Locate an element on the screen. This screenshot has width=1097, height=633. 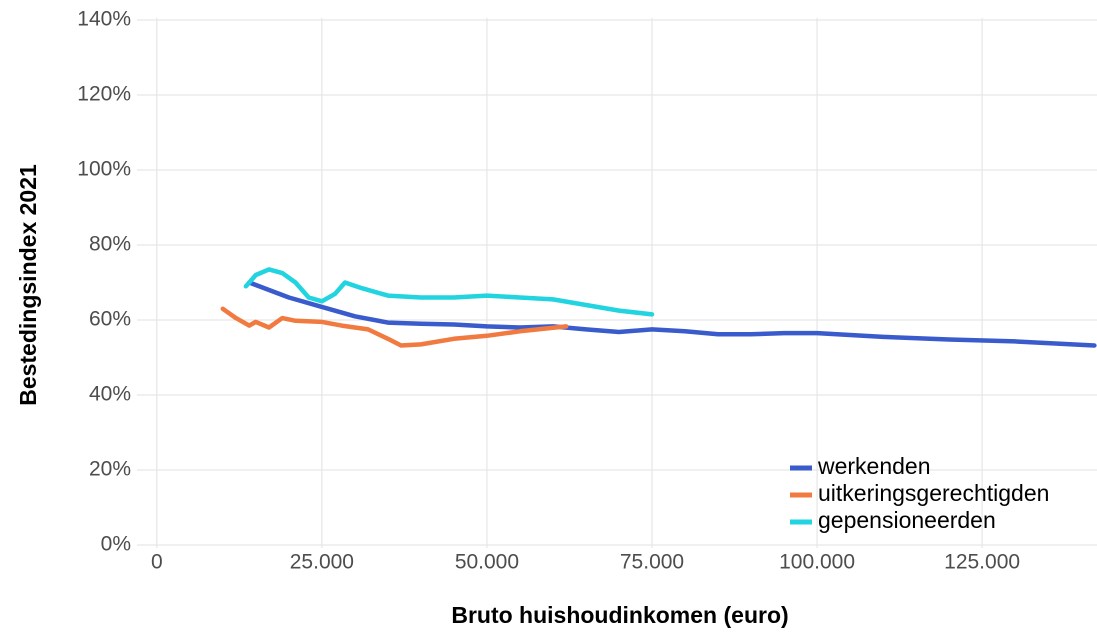
x-tick-label: 125.000 is located at coordinates (982, 562).